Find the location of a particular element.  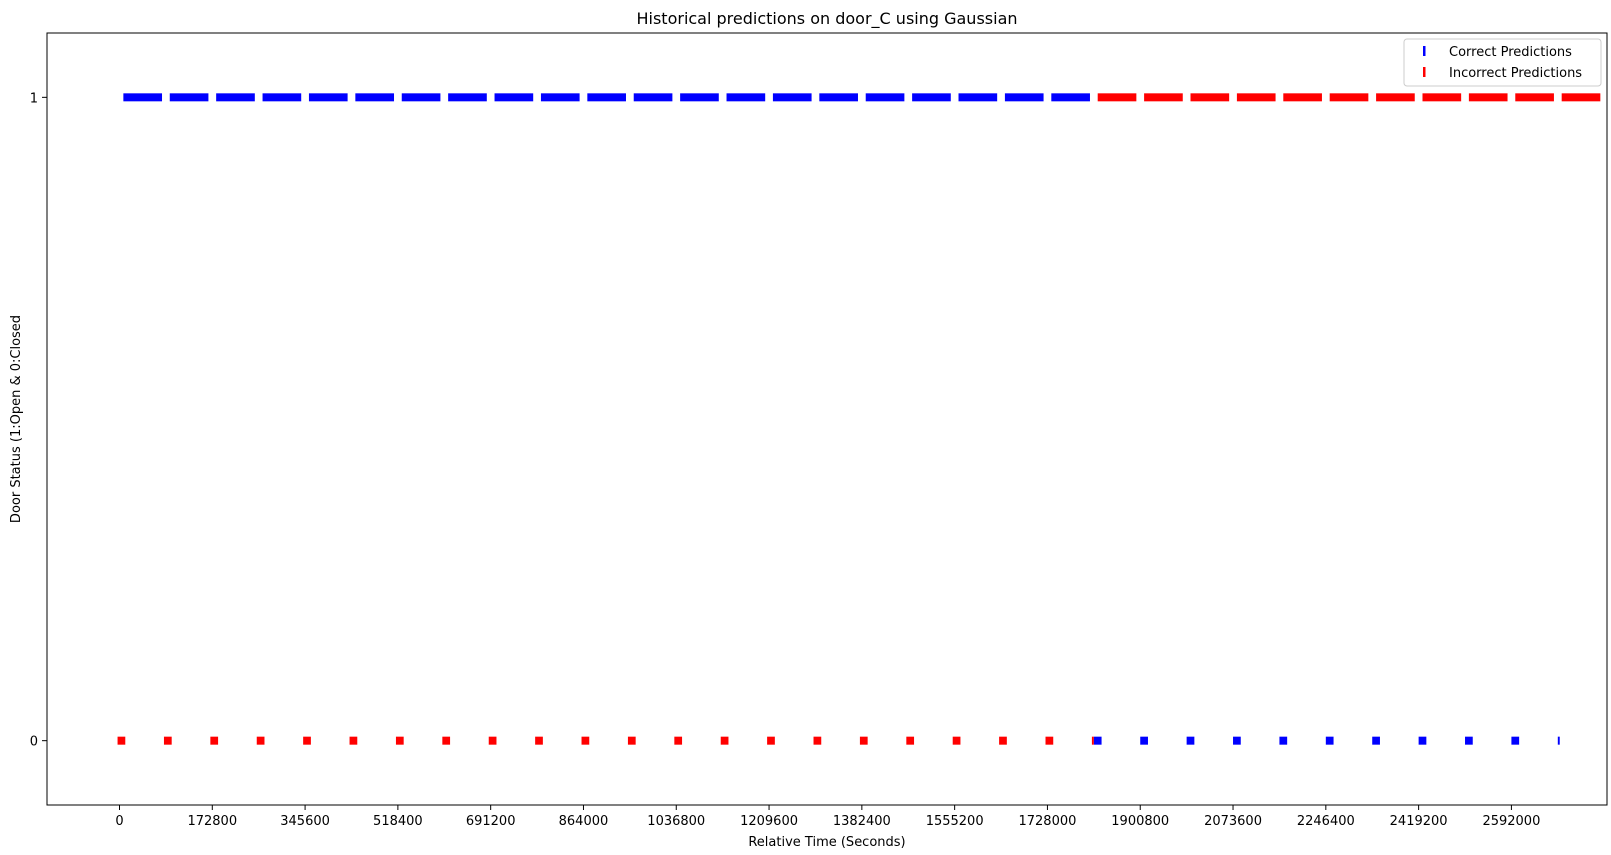

x-tick-label-13: 2246400 is located at coordinates (1326, 821).